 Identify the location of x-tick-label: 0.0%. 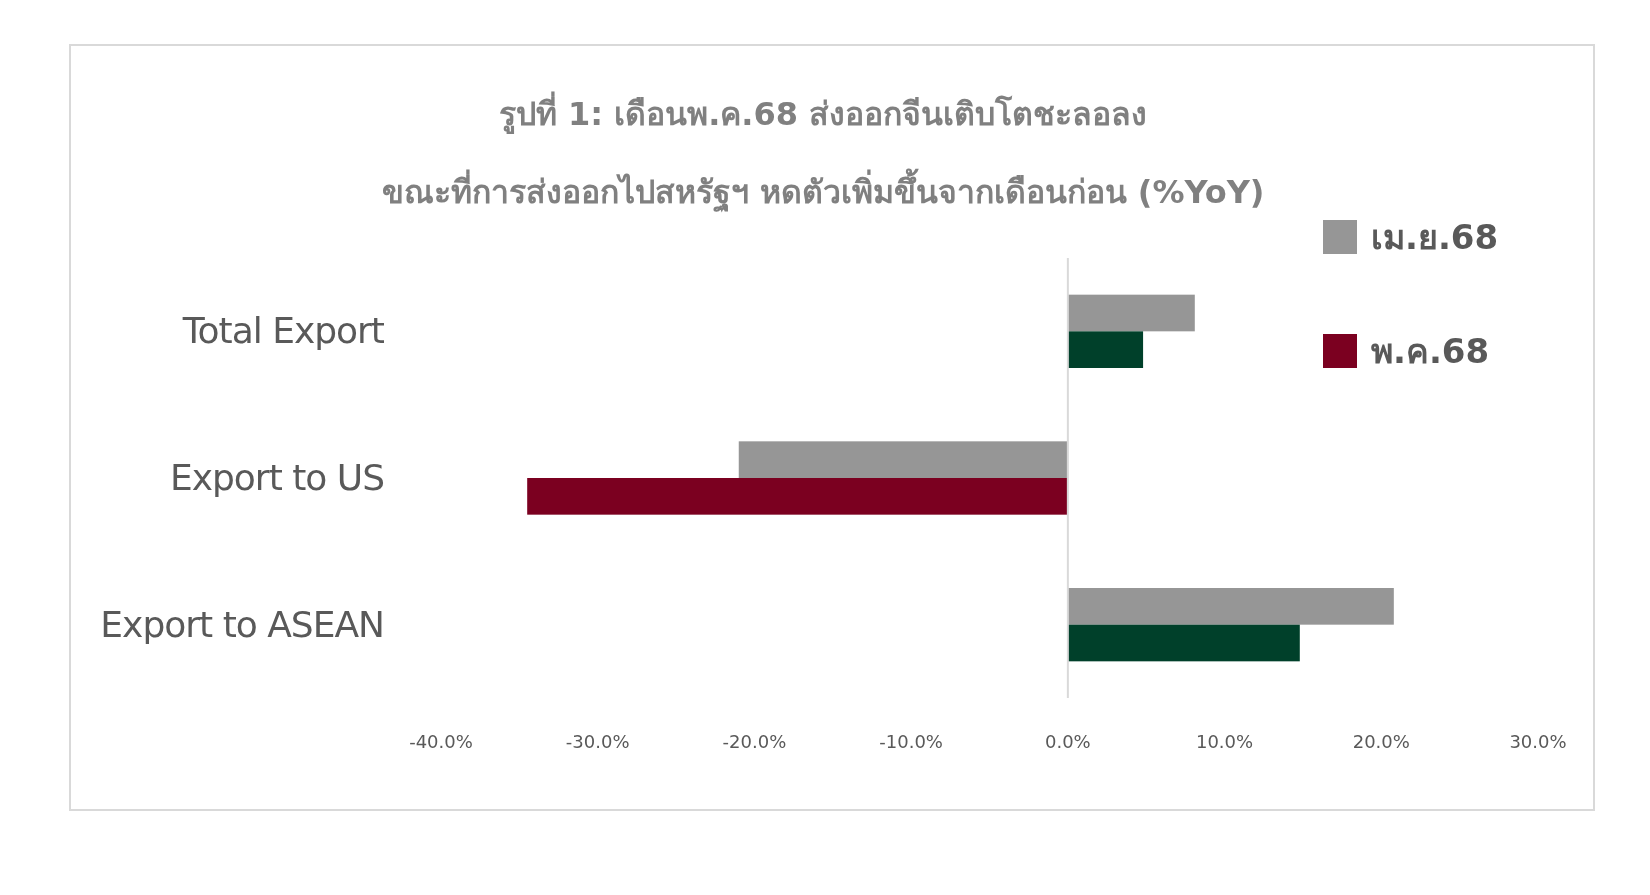
(1067, 741).